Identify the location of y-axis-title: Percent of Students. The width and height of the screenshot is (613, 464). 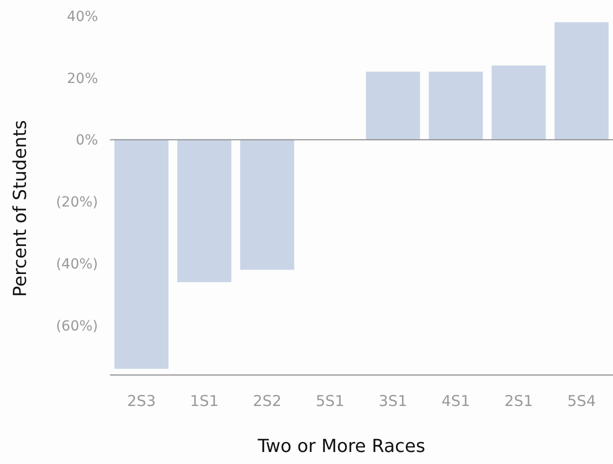
(20, 208).